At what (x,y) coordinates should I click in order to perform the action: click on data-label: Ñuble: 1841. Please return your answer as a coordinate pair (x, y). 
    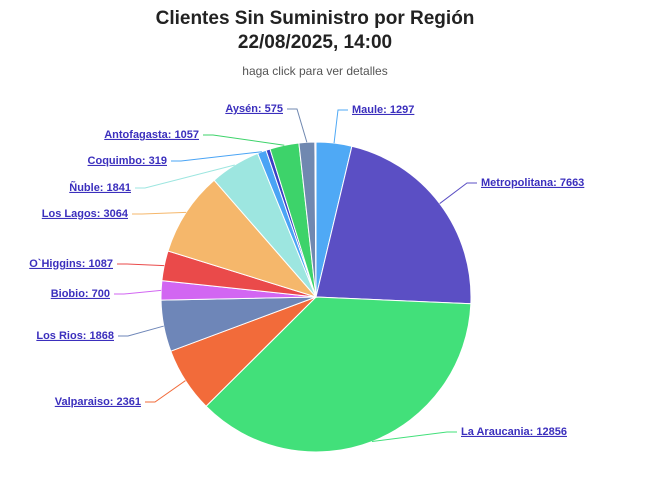
    Looking at the image, I should click on (100, 187).